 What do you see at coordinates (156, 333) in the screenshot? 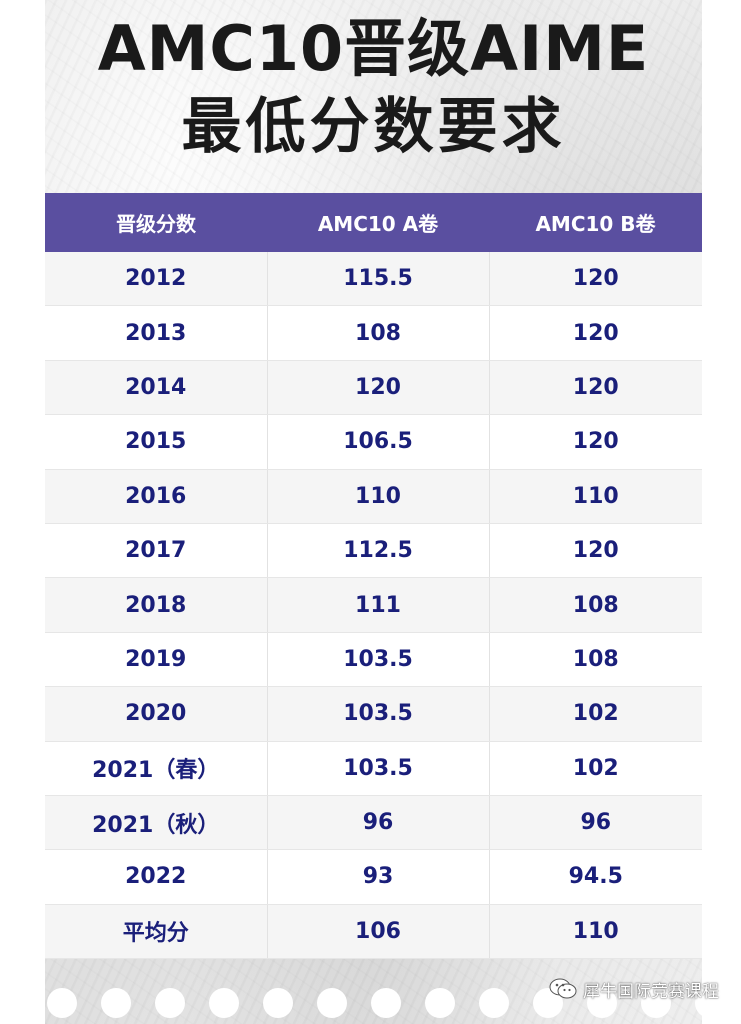
I see `table-cell: 2013` at bounding box center [156, 333].